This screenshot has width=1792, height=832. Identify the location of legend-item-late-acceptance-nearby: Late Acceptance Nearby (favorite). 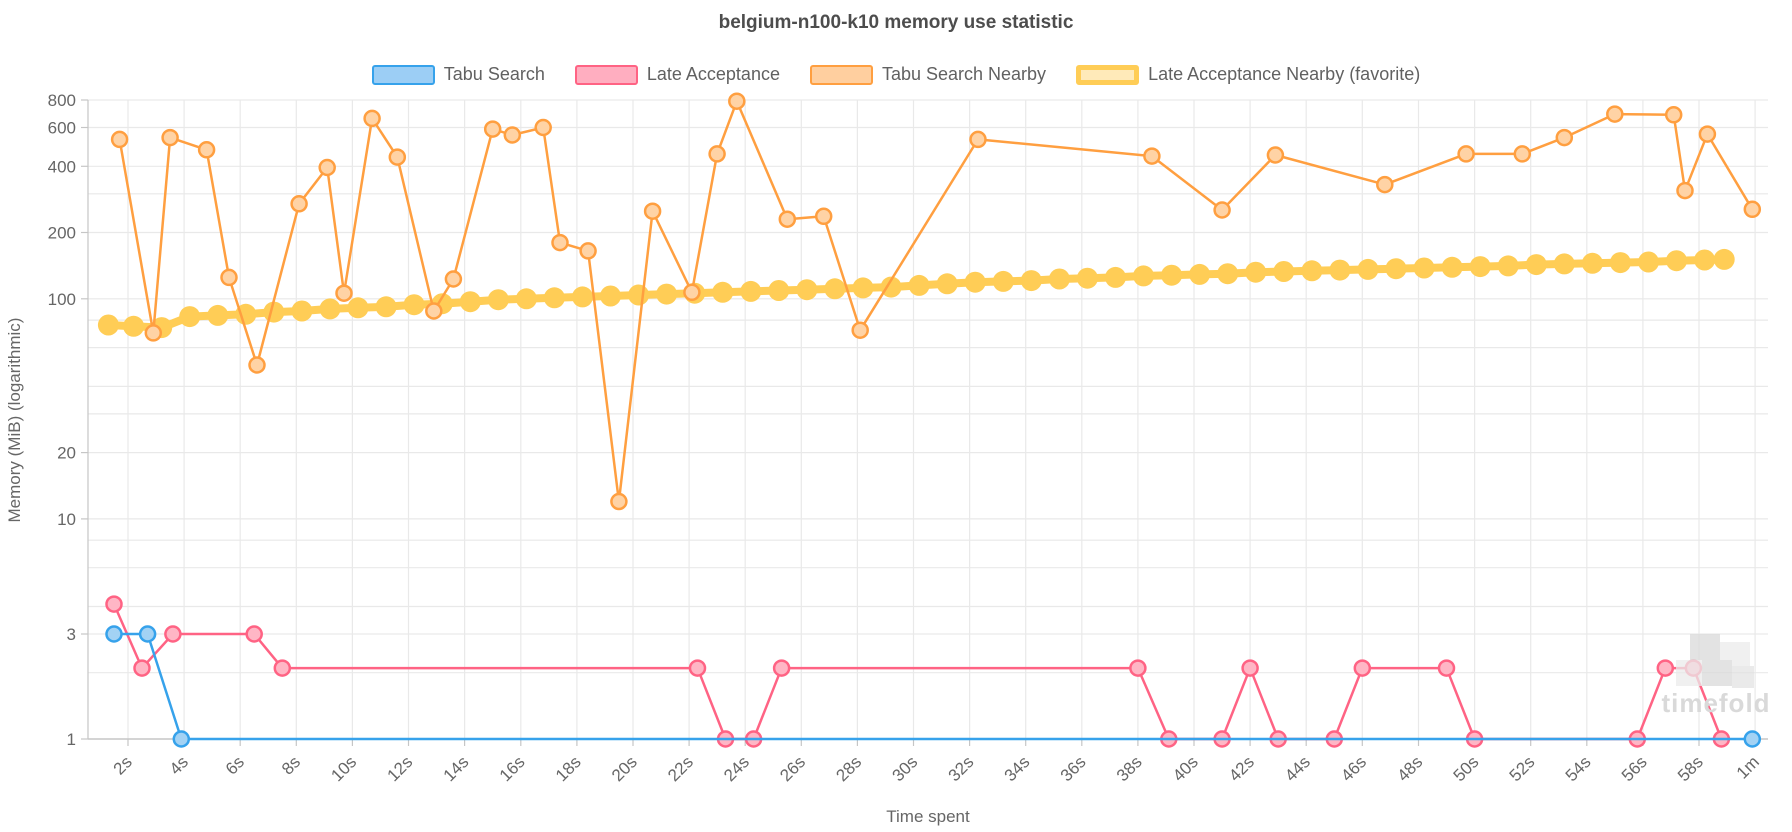
(1248, 74).